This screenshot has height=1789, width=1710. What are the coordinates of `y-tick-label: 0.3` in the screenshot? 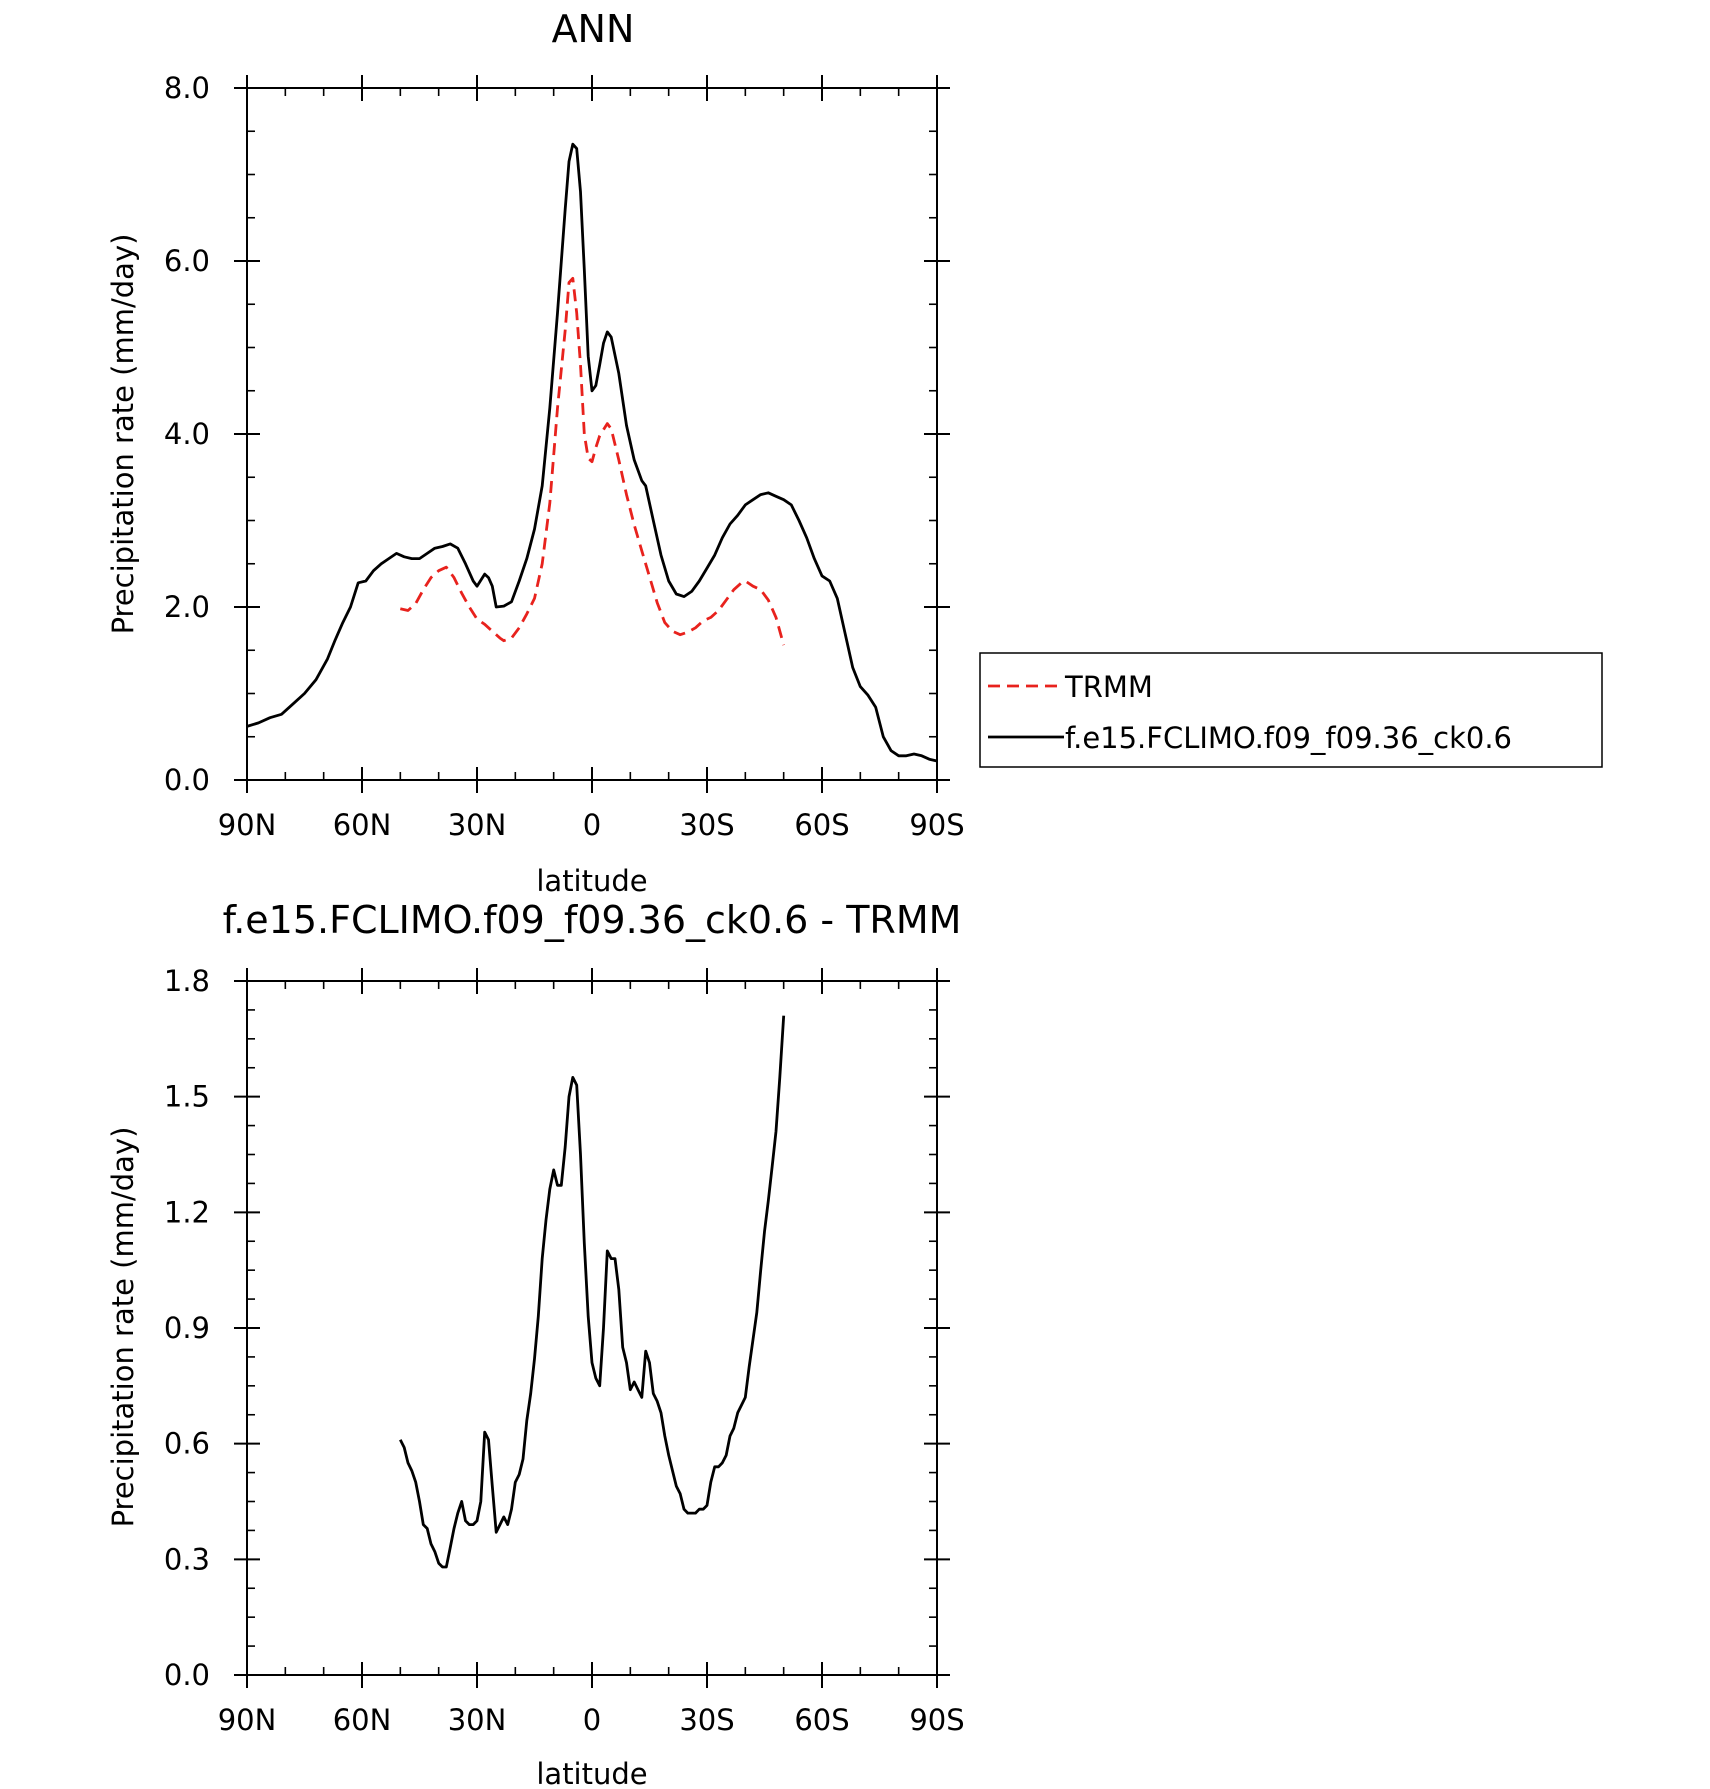 It's located at (187, 1559).